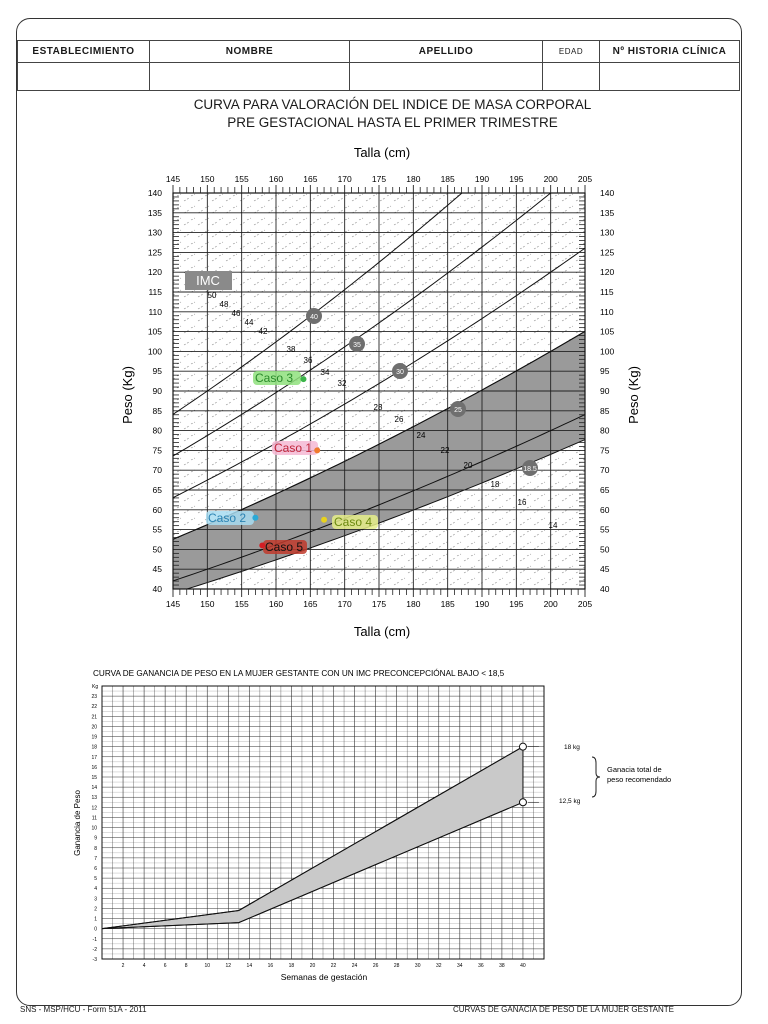 The height and width of the screenshot is (1024, 768). Describe the element at coordinates (376, 966) in the screenshot. I see `gain-x-tick-label: 26` at that location.